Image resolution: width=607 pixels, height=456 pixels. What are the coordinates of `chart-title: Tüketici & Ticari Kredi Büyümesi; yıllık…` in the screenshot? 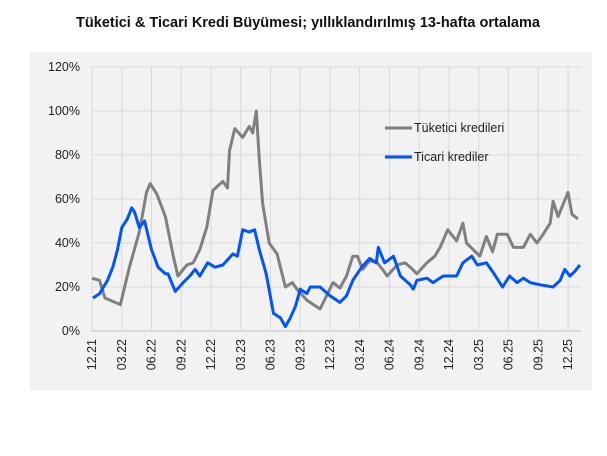 It's located at (308, 23).